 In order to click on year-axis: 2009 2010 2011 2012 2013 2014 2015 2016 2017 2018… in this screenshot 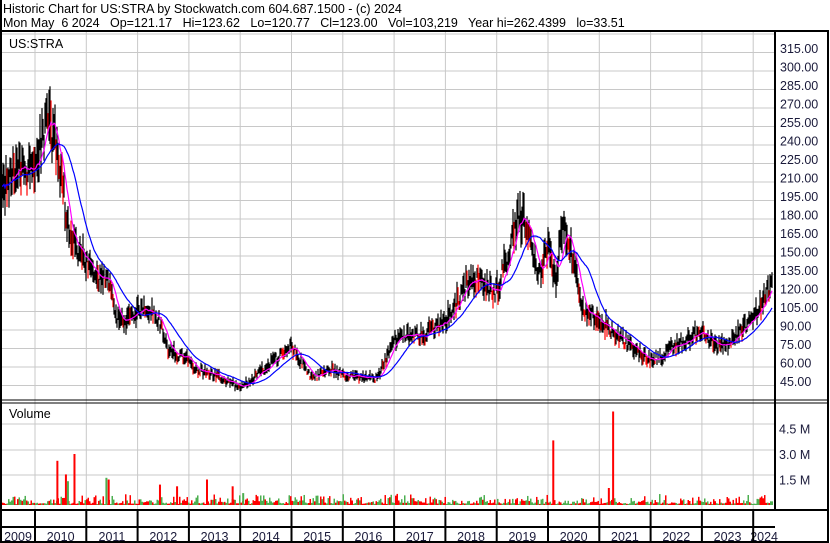, I will do `click(391, 526)`.